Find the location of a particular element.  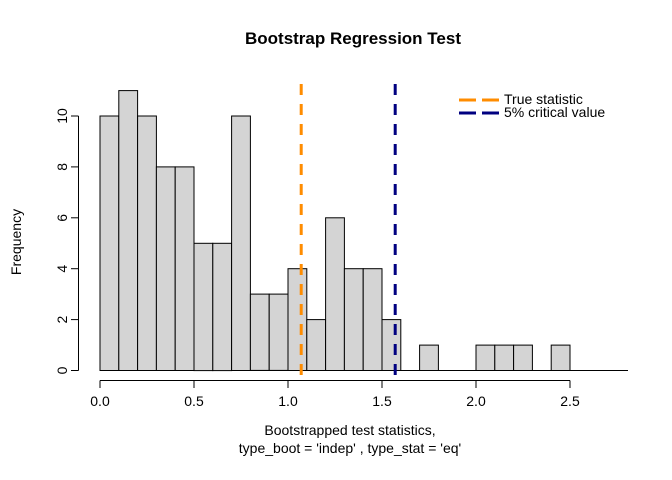

x-tick-label: 0.5 is located at coordinates (194, 401).